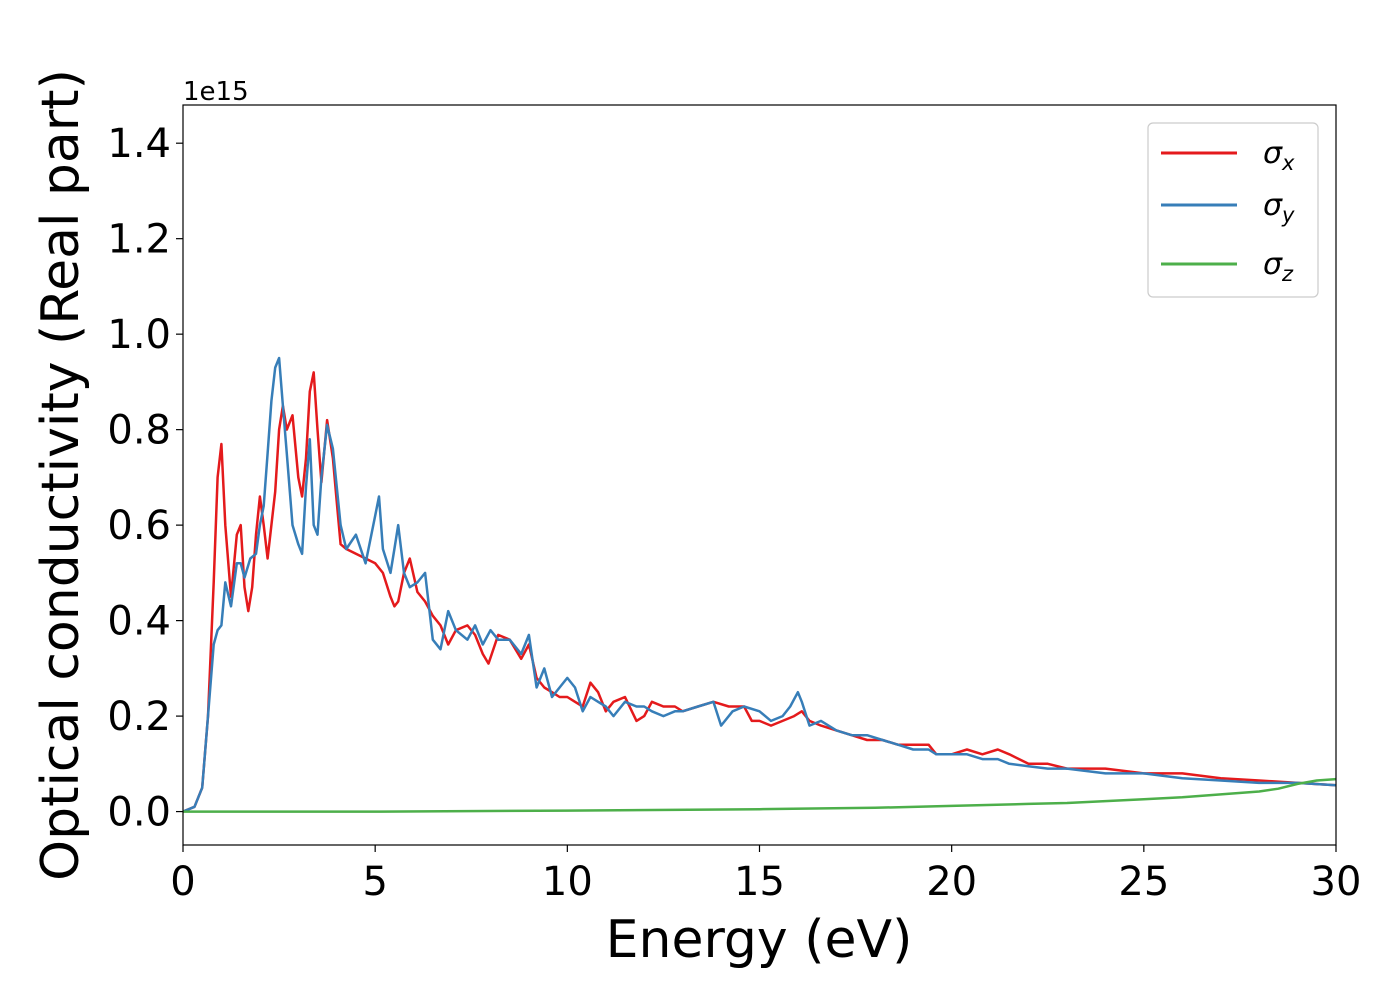  I want to click on x-axis-title: Energy (eV), so click(759, 940).